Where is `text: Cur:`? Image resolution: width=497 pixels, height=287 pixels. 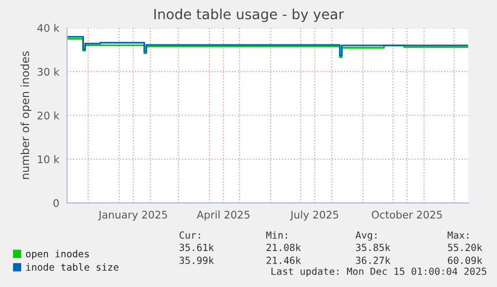
text: Cur: is located at coordinates (190, 235).